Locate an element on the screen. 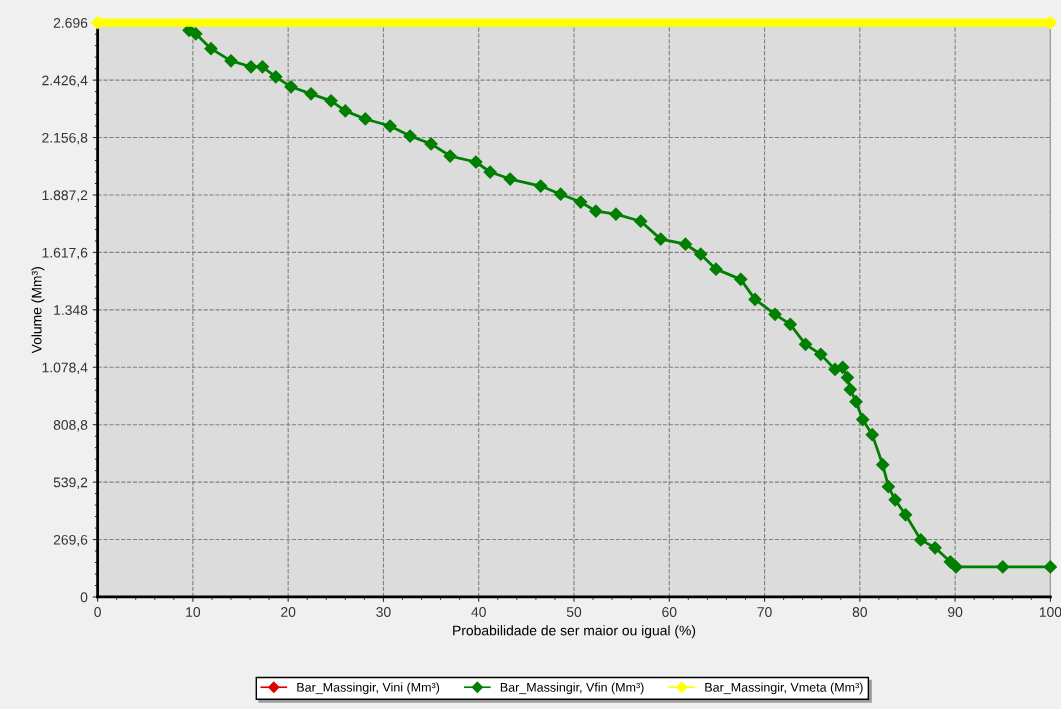  legend-label: Bar_Massingir, Vmeta (Mm³) is located at coordinates (784, 688).